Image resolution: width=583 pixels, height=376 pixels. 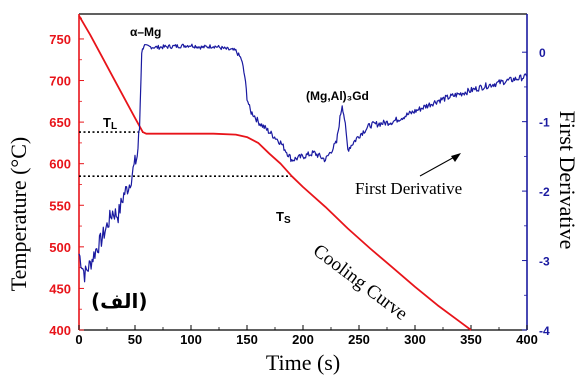 I want to click on x-tick-label-4: 200, so click(x=303, y=339).